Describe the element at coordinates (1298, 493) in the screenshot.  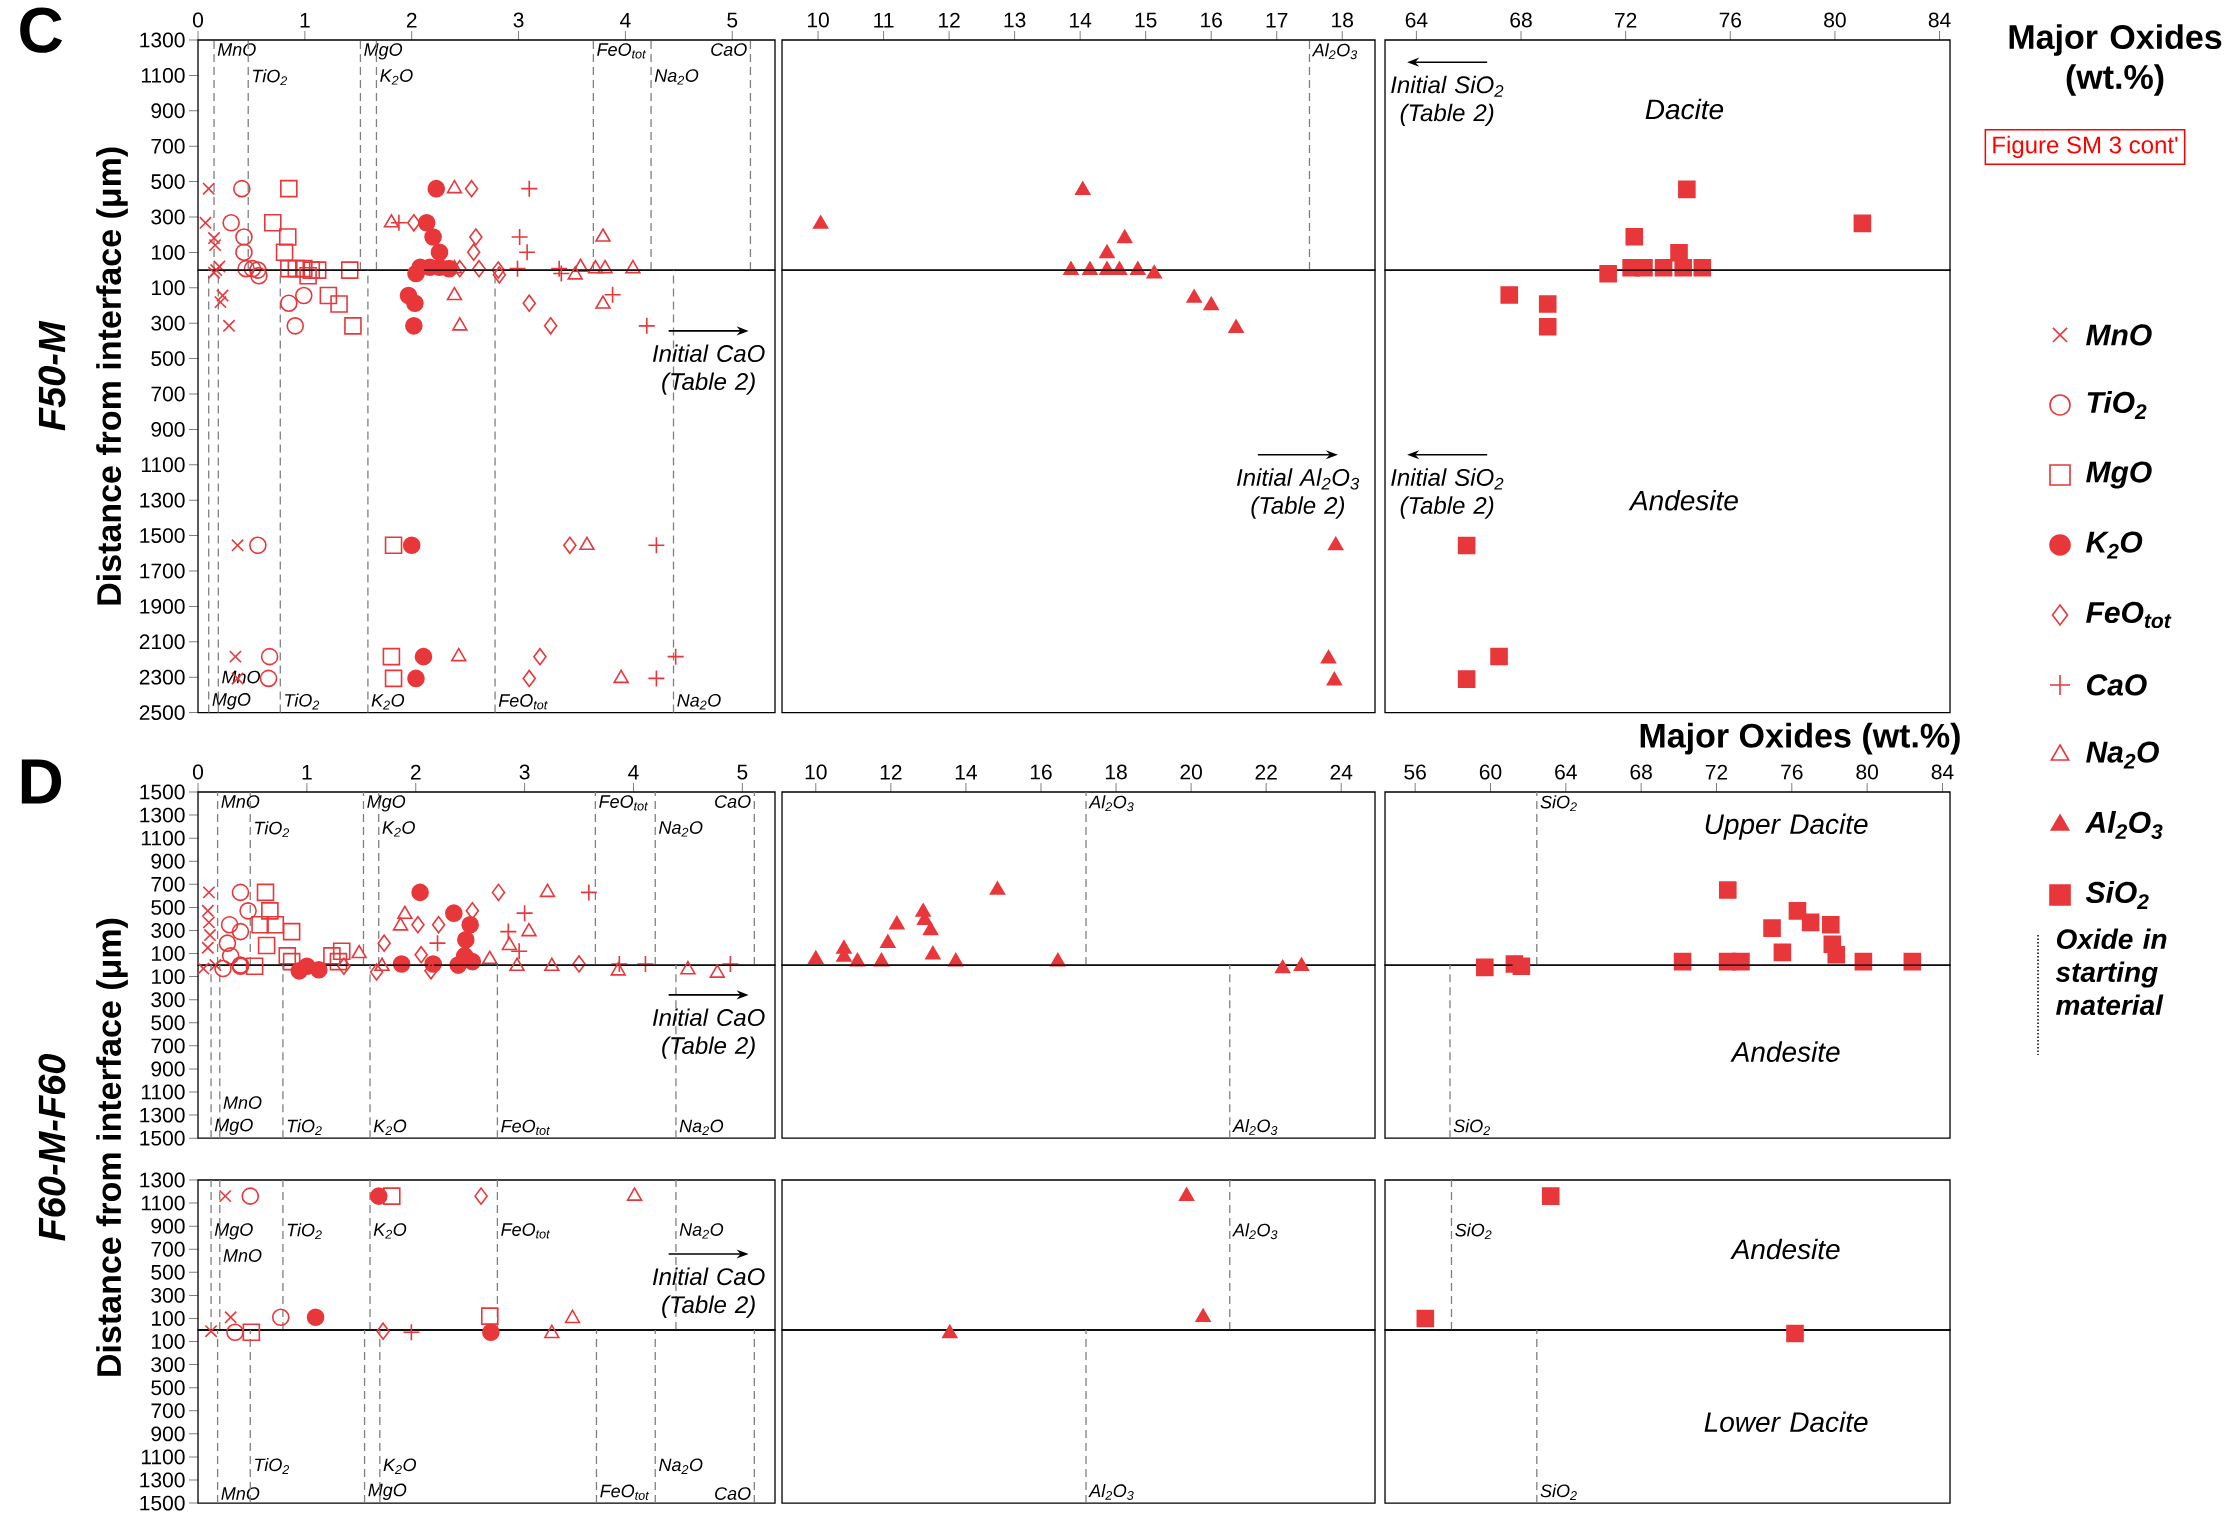
I see `annotation: Initial Al$_{2}$O$_{3}$ (Table 2)` at that location.